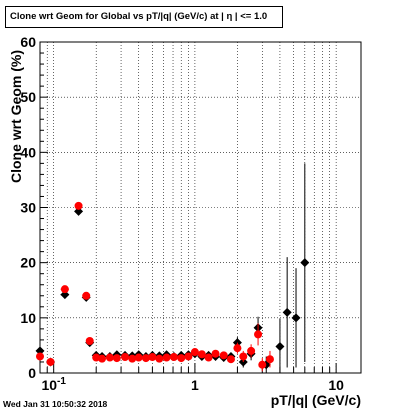 This screenshot has height=414, width=400. What do you see at coordinates (53, 384) in the screenshot?
I see `x-tick-label: 10-1` at bounding box center [53, 384].